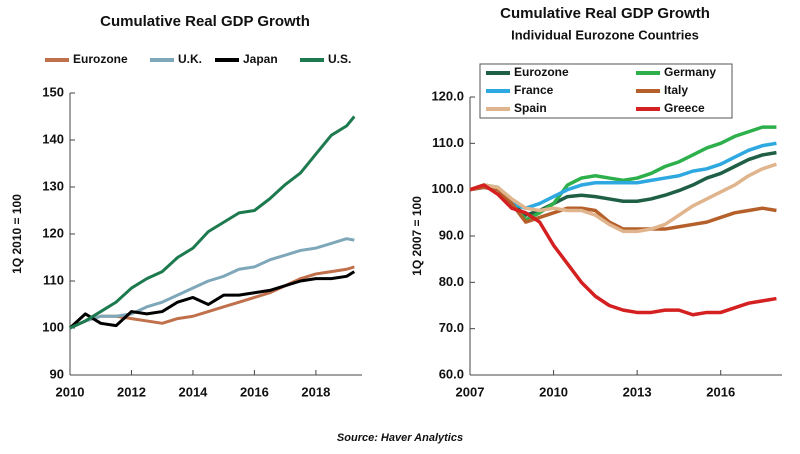 The image size is (800, 454). I want to click on y-tick-label: 70.0, so click(451, 327).